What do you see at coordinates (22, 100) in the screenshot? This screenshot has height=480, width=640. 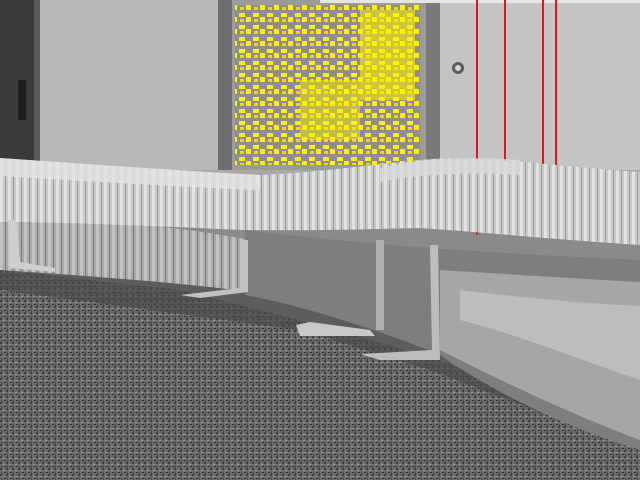 I see `cabinet-handle` at bounding box center [22, 100].